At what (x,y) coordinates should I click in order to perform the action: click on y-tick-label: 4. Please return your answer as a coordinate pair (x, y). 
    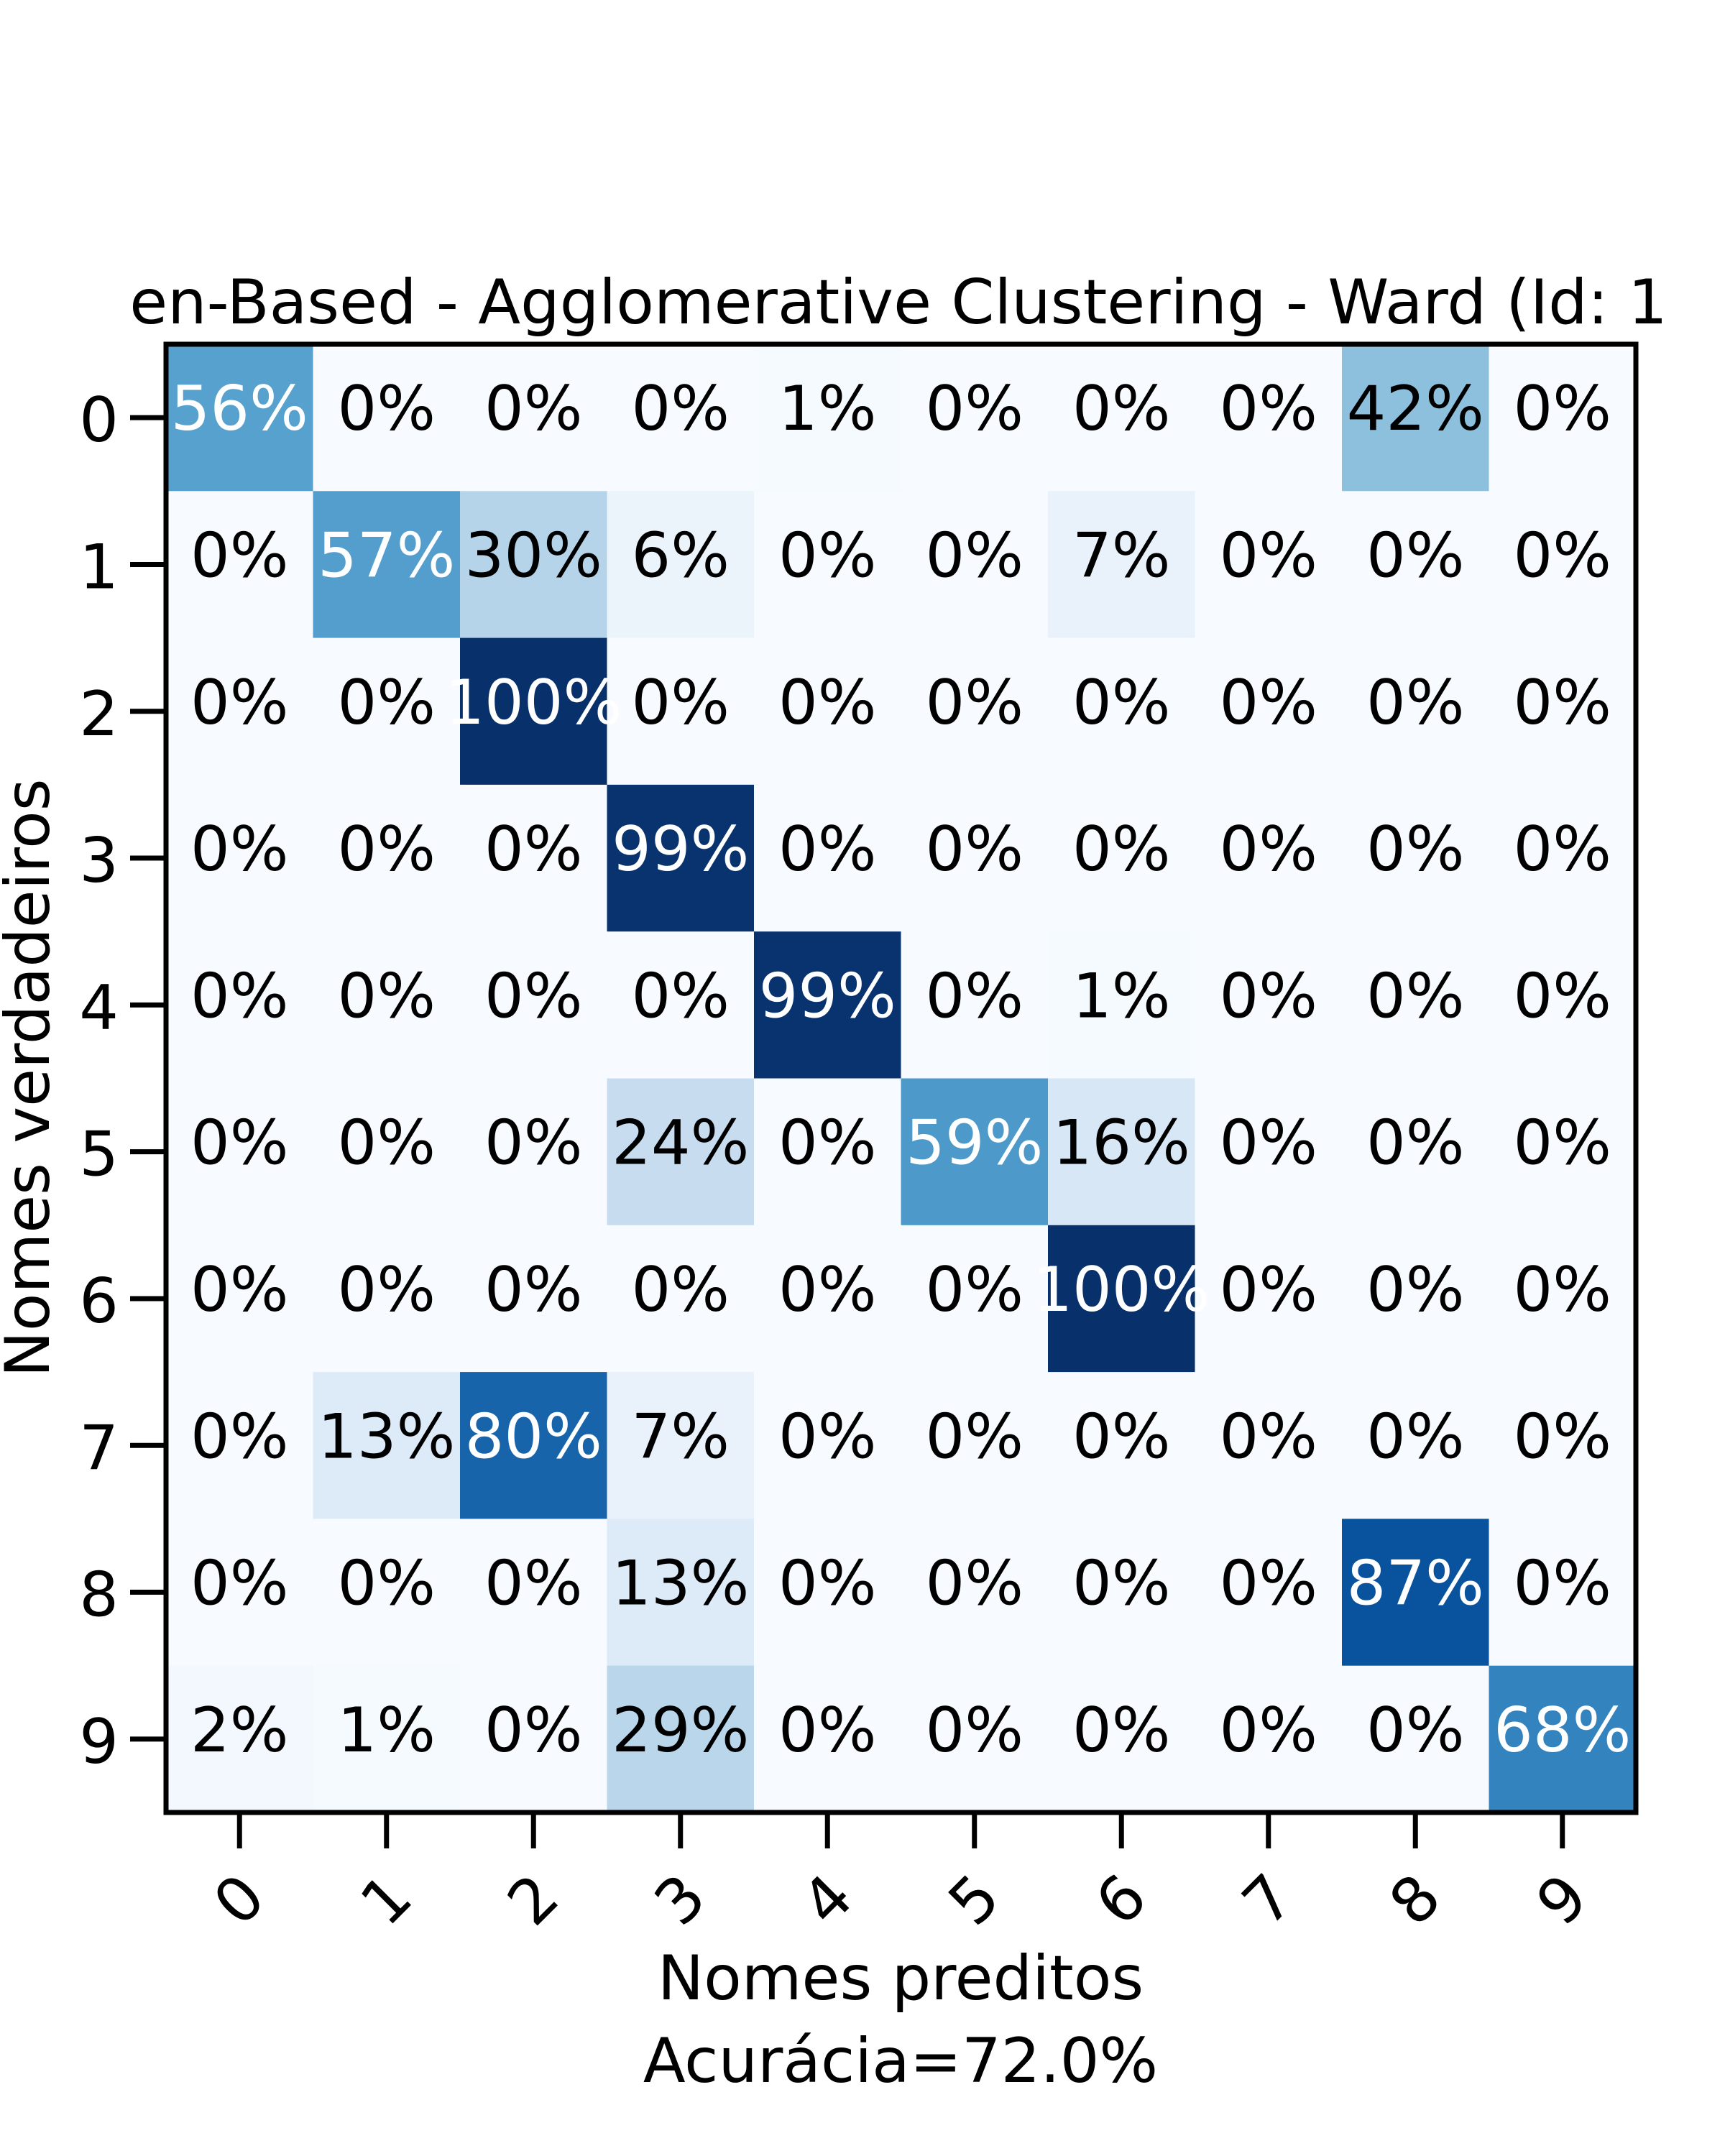
    Looking at the image, I should click on (99, 1008).